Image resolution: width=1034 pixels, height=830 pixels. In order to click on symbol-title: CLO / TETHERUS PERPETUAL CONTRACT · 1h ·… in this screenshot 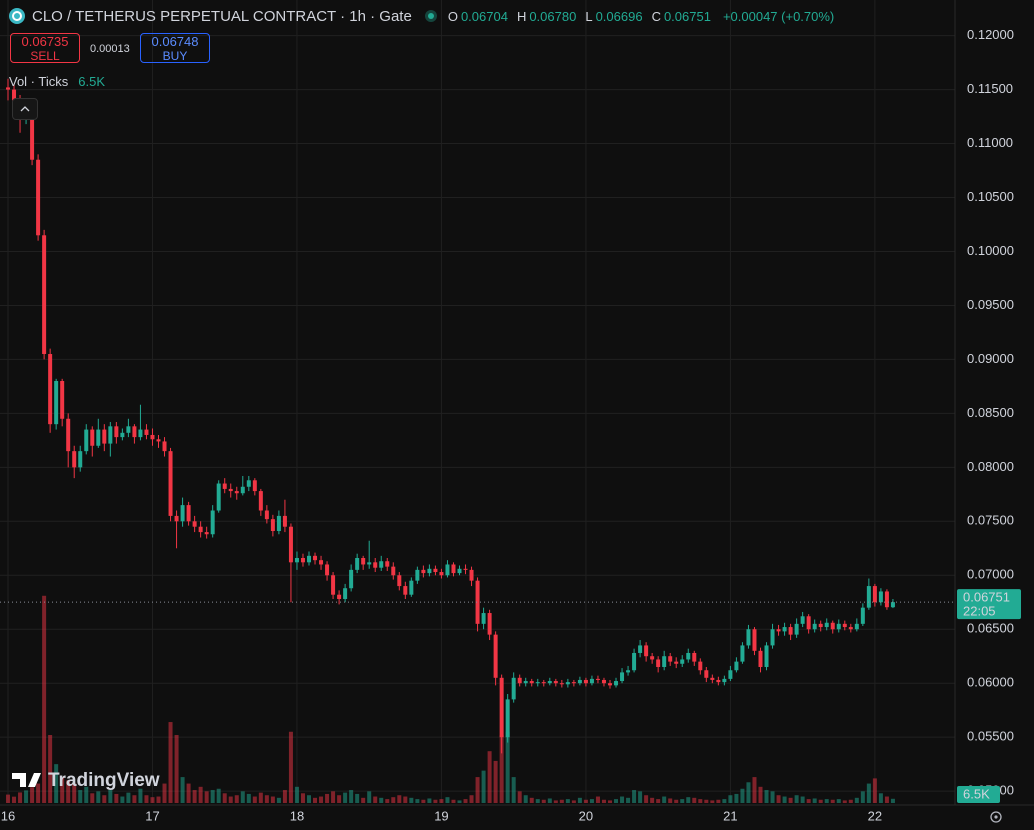, I will do `click(222, 16)`.